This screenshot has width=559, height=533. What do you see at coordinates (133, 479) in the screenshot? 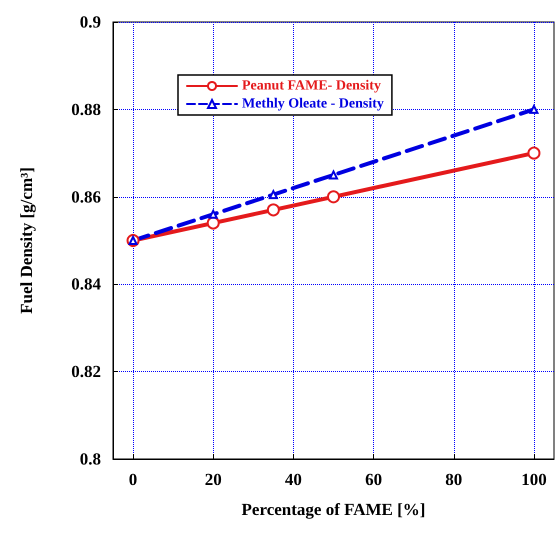
I see `x-tick-label: 0` at bounding box center [133, 479].